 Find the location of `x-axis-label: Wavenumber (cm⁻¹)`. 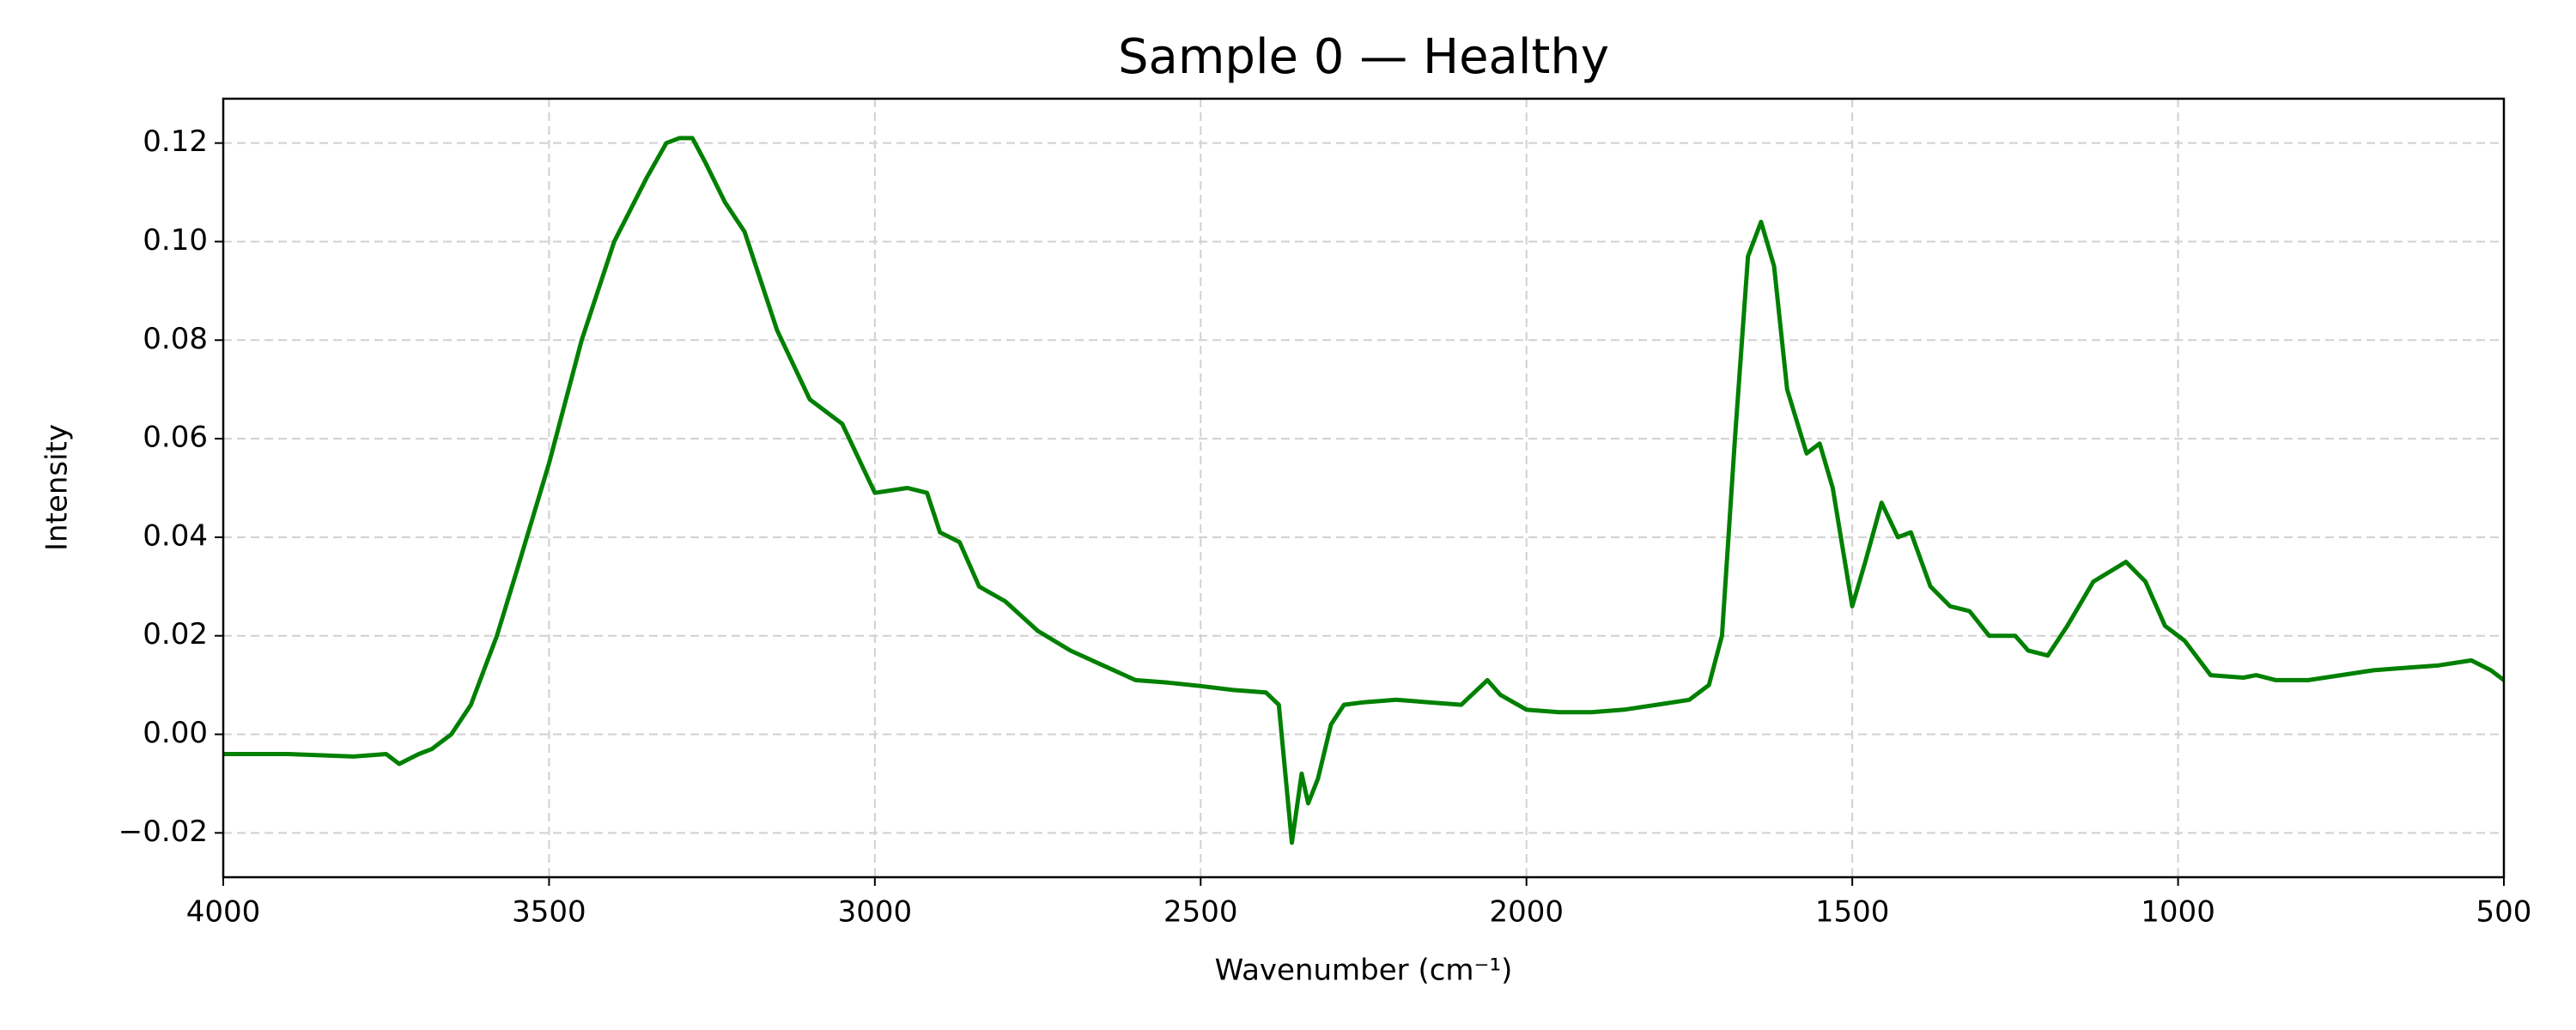

x-axis-label: Wavenumber (cm⁻¹) is located at coordinates (1364, 971).